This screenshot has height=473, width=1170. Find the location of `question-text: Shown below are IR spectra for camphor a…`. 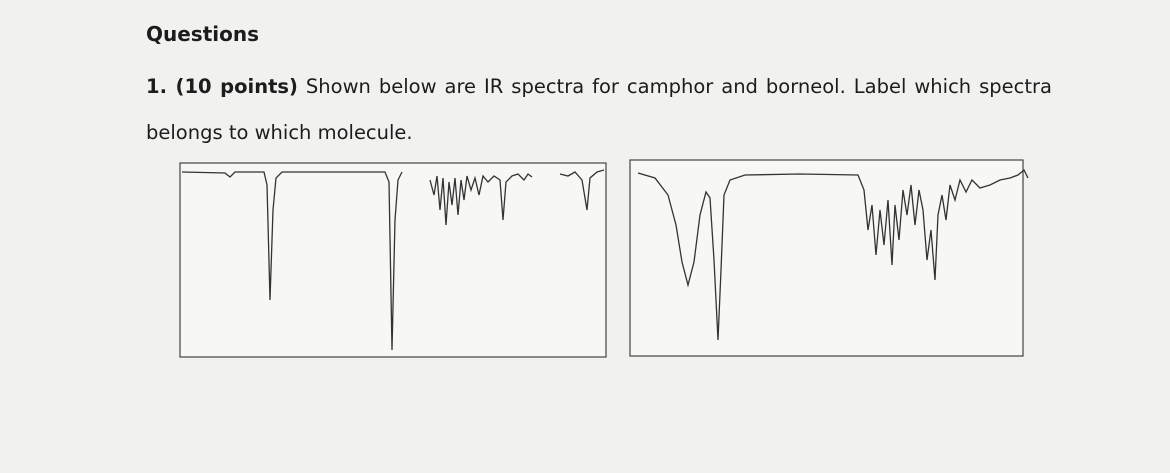

question-text: Shown below are IR spectra for camphor a… is located at coordinates (599, 109).